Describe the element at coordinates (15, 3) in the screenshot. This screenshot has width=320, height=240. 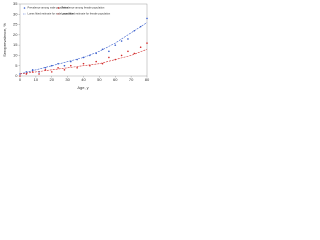
I see `y-tick-label: 35` at that location.